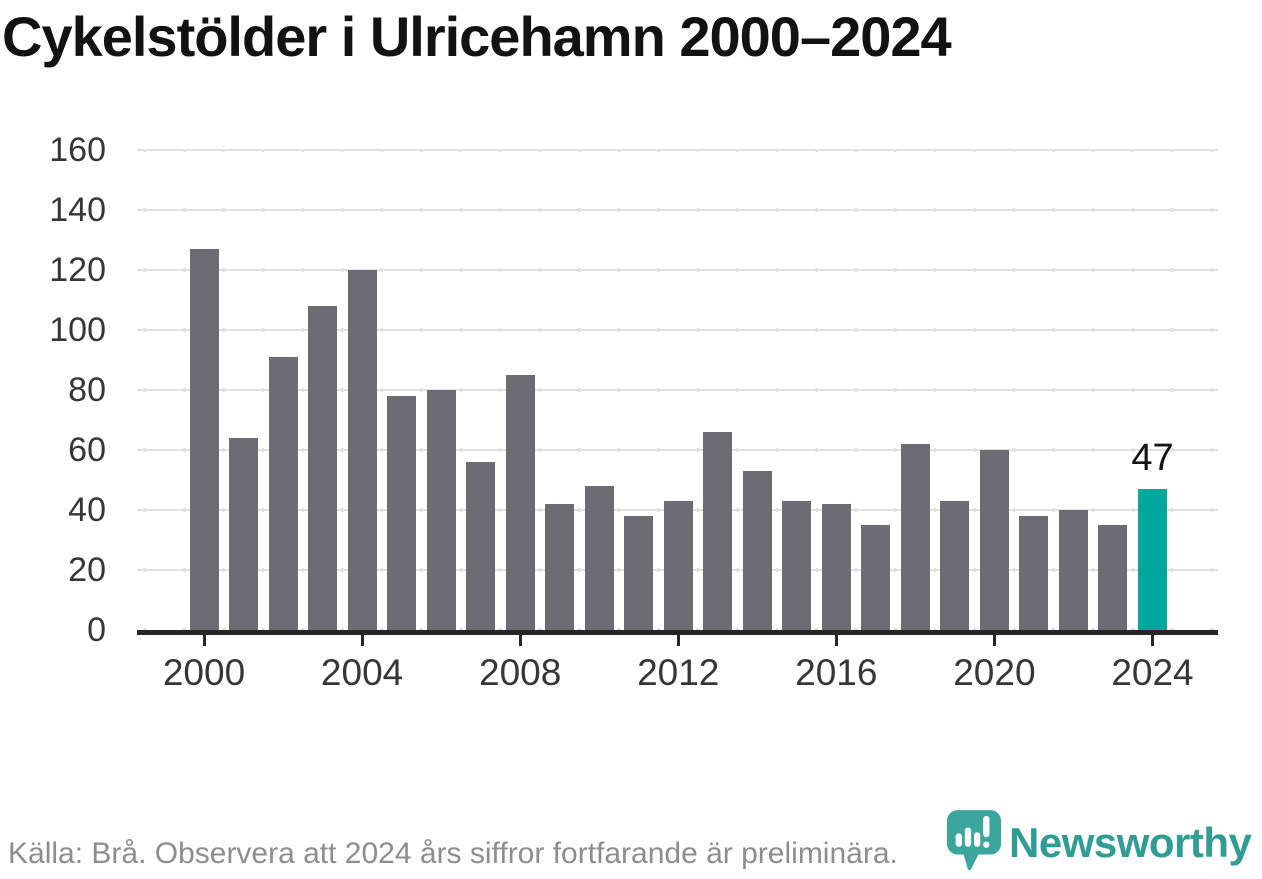 This screenshot has width=1262, height=879. I want to click on bar-2021, so click(1034, 573).